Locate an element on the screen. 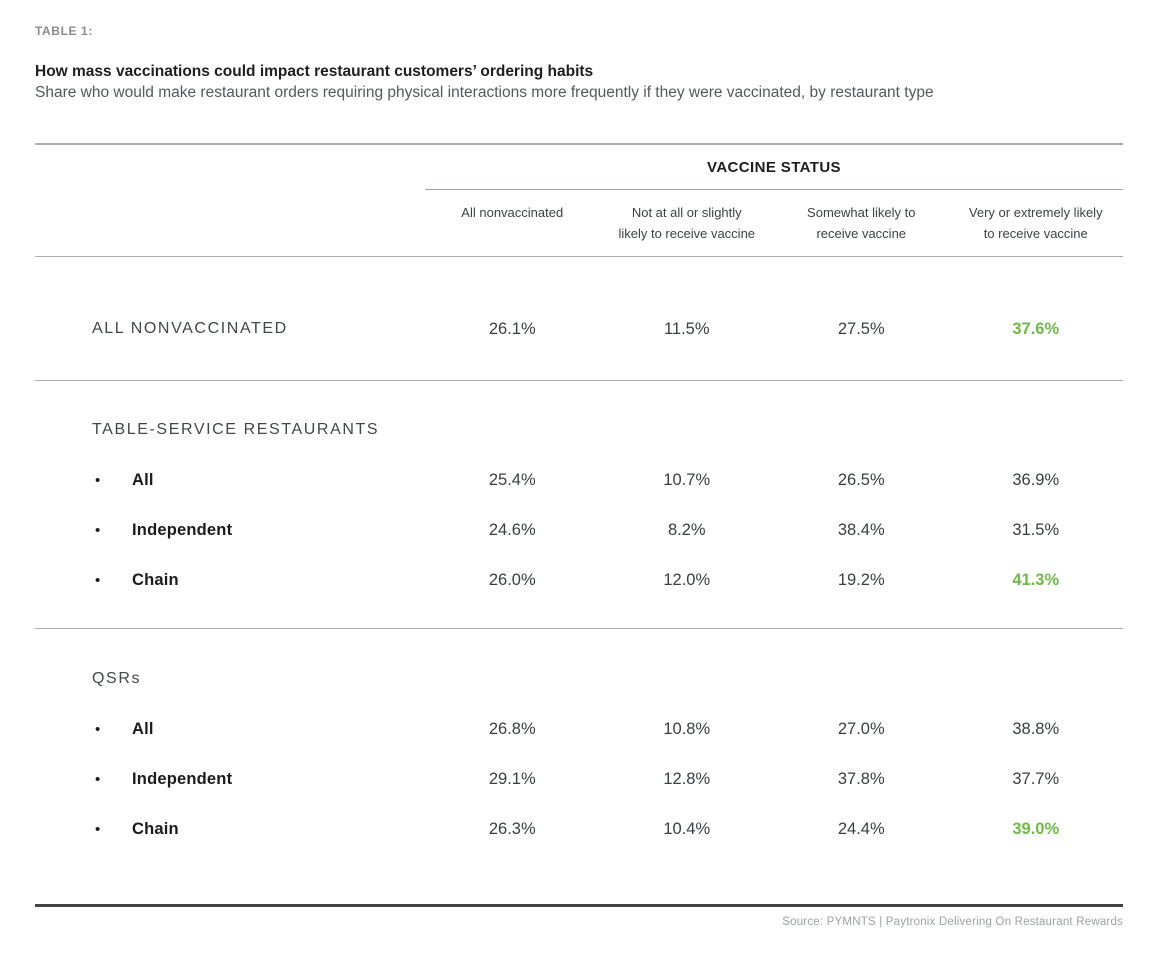 The image size is (1158, 978). row-label-cell: ALL NONVACCINATED is located at coordinates (230, 329).